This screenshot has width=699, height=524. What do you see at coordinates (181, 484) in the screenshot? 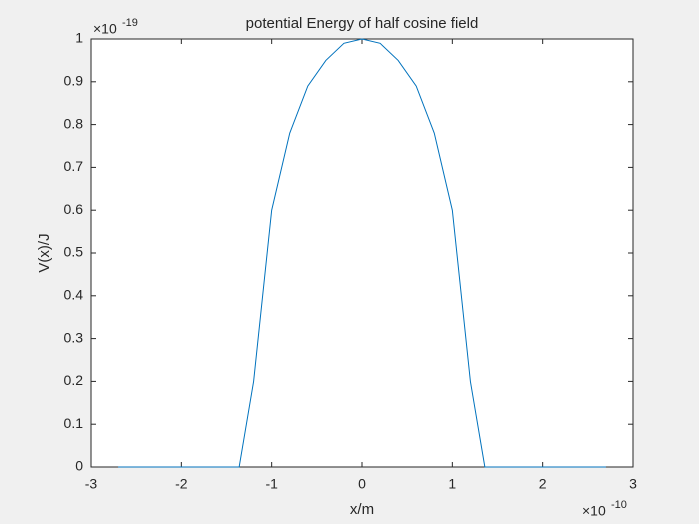
I see `x-tick-label: -2` at bounding box center [181, 484].